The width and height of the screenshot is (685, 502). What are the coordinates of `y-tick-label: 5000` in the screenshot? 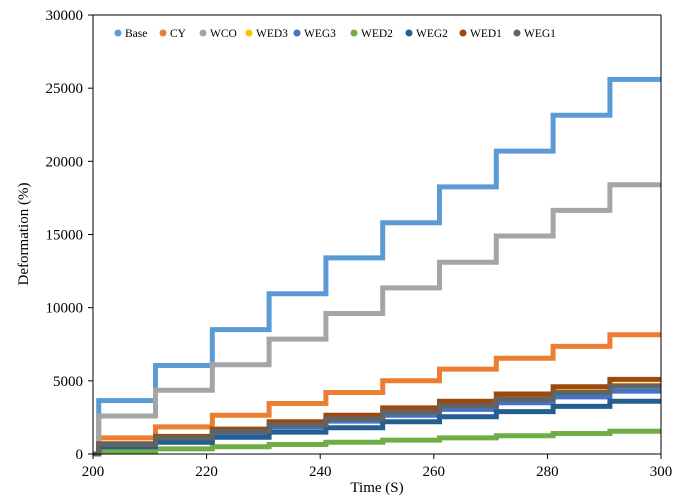 It's located at (68, 382).